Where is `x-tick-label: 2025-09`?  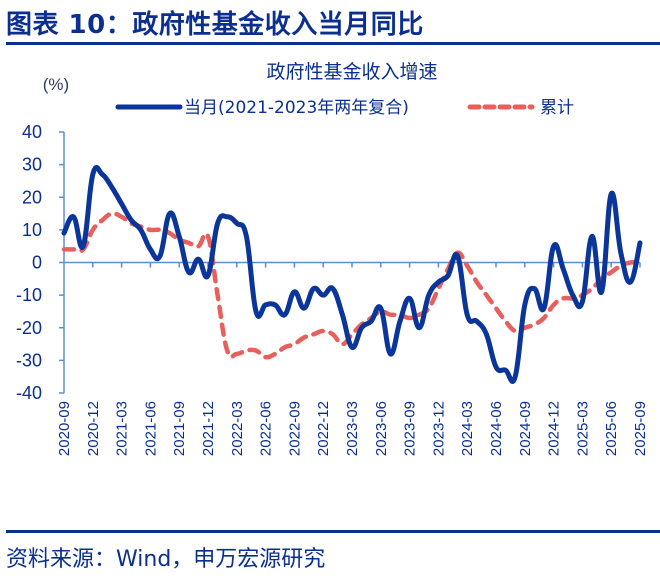 x-tick-label: 2025-09 is located at coordinates (640, 428).